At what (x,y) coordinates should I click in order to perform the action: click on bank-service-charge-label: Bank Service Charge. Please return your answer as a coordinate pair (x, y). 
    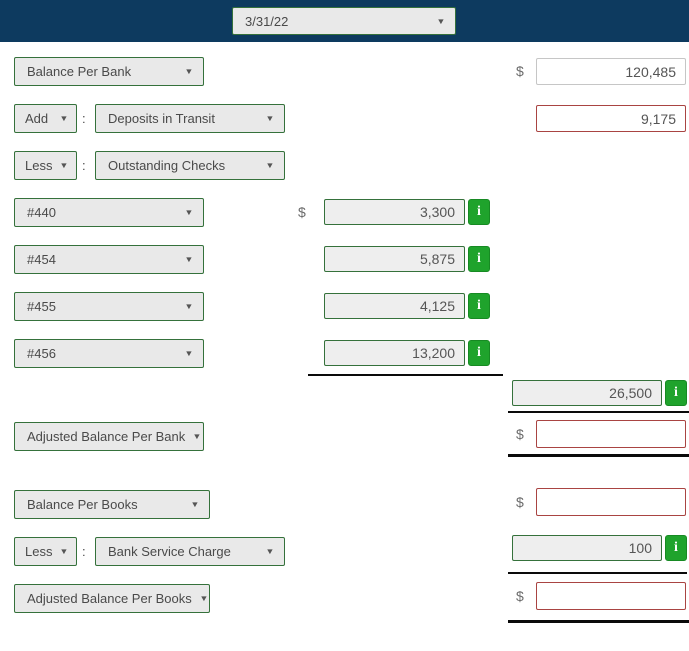
    Looking at the image, I should click on (169, 551).